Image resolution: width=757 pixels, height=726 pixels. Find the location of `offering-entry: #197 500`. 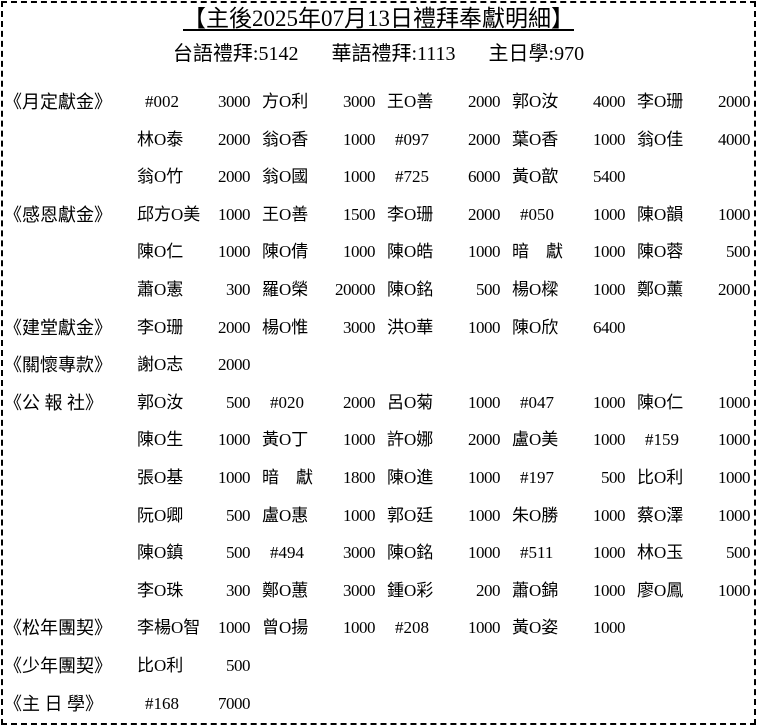

offering-entry: #197 500 is located at coordinates (569, 478).